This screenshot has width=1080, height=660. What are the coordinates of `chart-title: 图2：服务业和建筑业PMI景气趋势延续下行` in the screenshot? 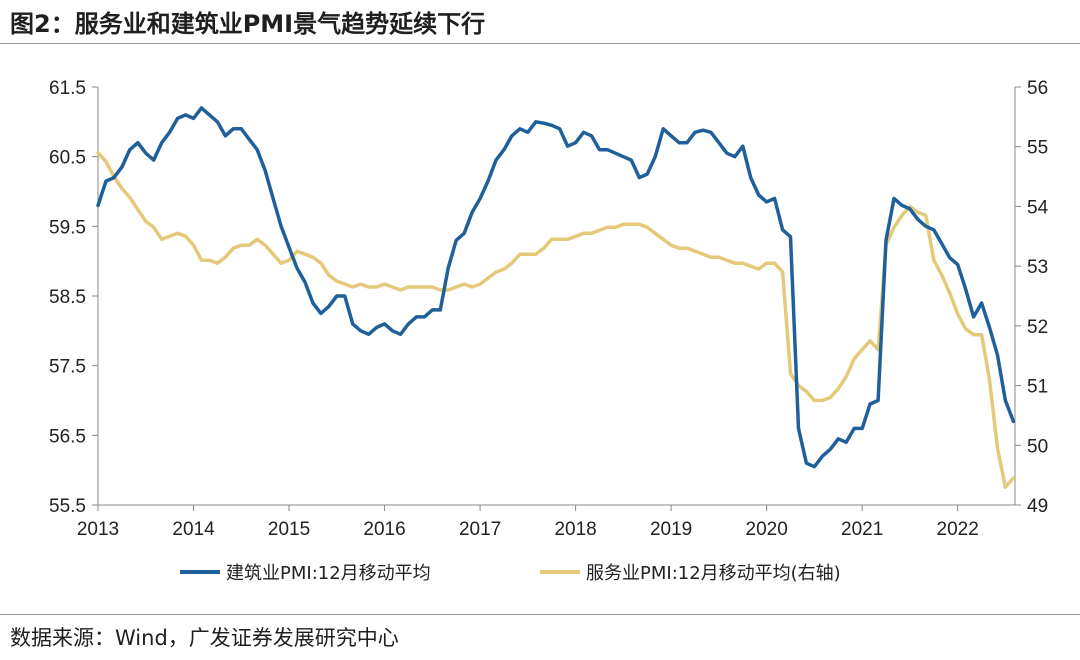 It's located at (248, 24).